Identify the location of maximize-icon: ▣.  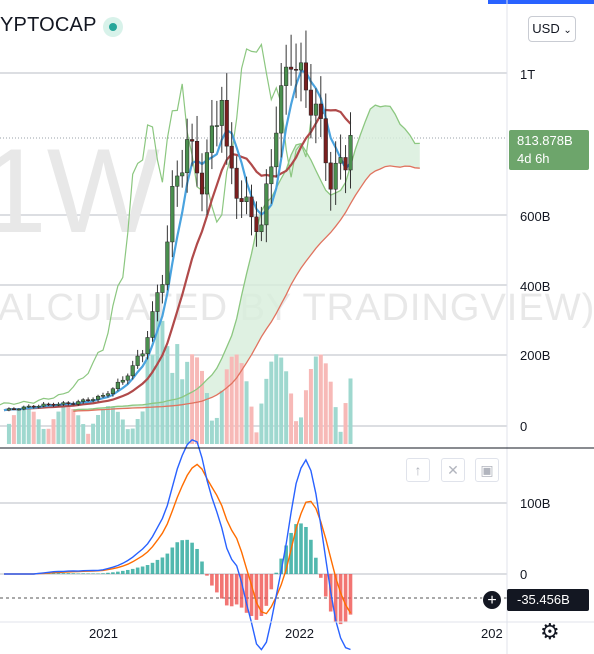
(487, 470).